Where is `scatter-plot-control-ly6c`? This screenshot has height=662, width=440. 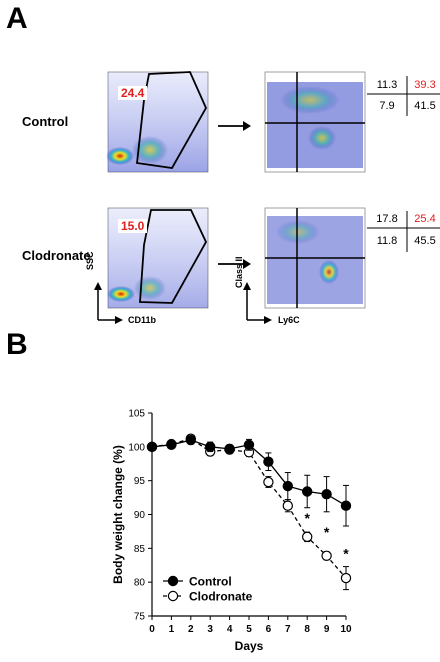
scatter-plot-control-ly6c is located at coordinates (315, 122).